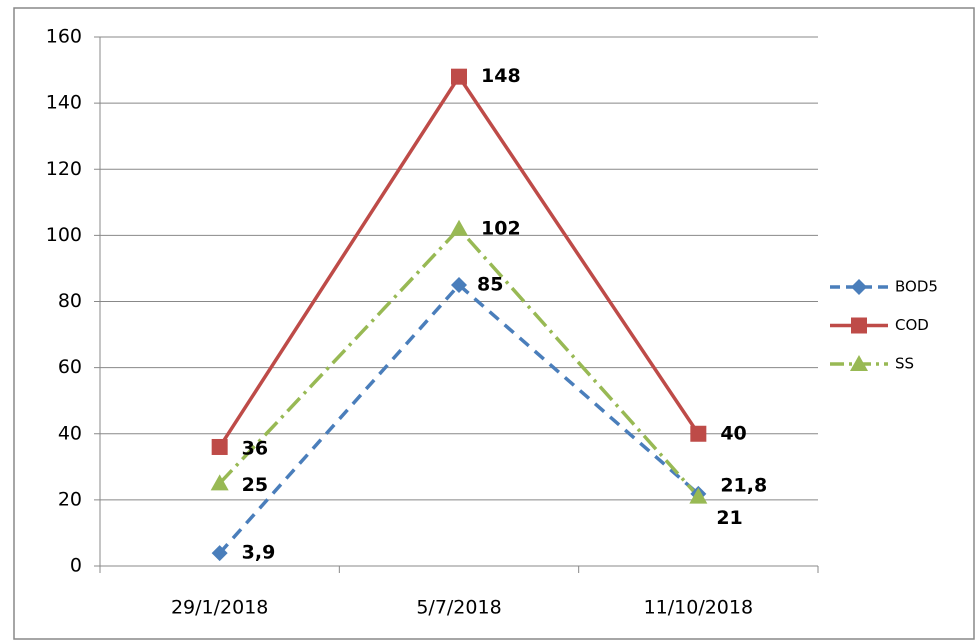 The image size is (980, 642). I want to click on data-label: 25, so click(255, 485).